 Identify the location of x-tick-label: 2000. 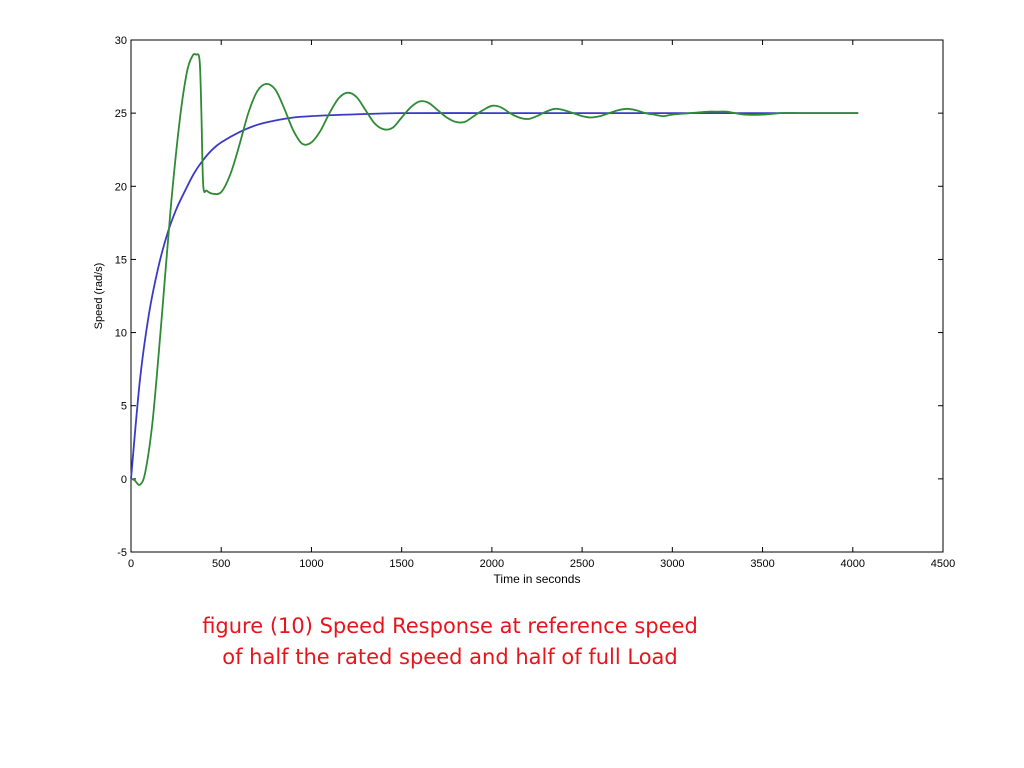
(492, 564).